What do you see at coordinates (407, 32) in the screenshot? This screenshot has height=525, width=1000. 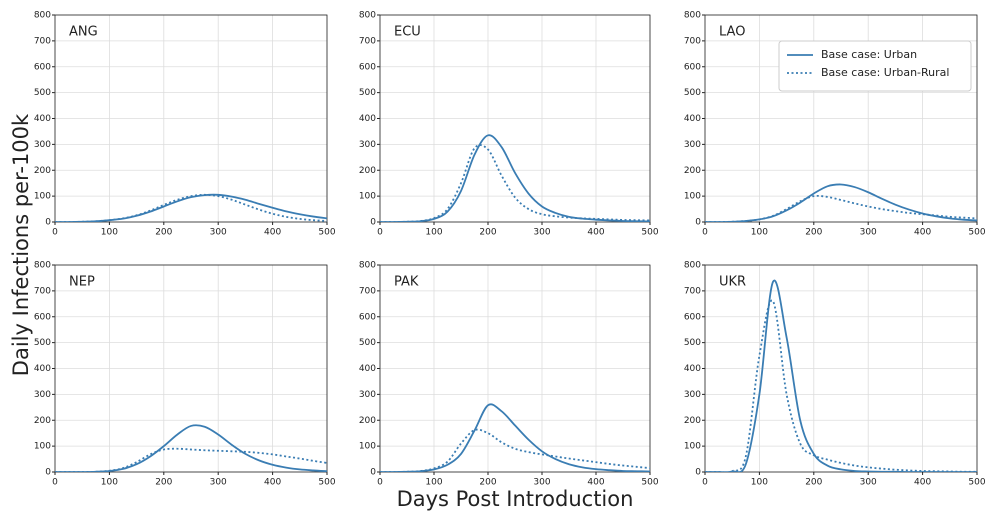 I see `panel-title: ECU` at bounding box center [407, 32].